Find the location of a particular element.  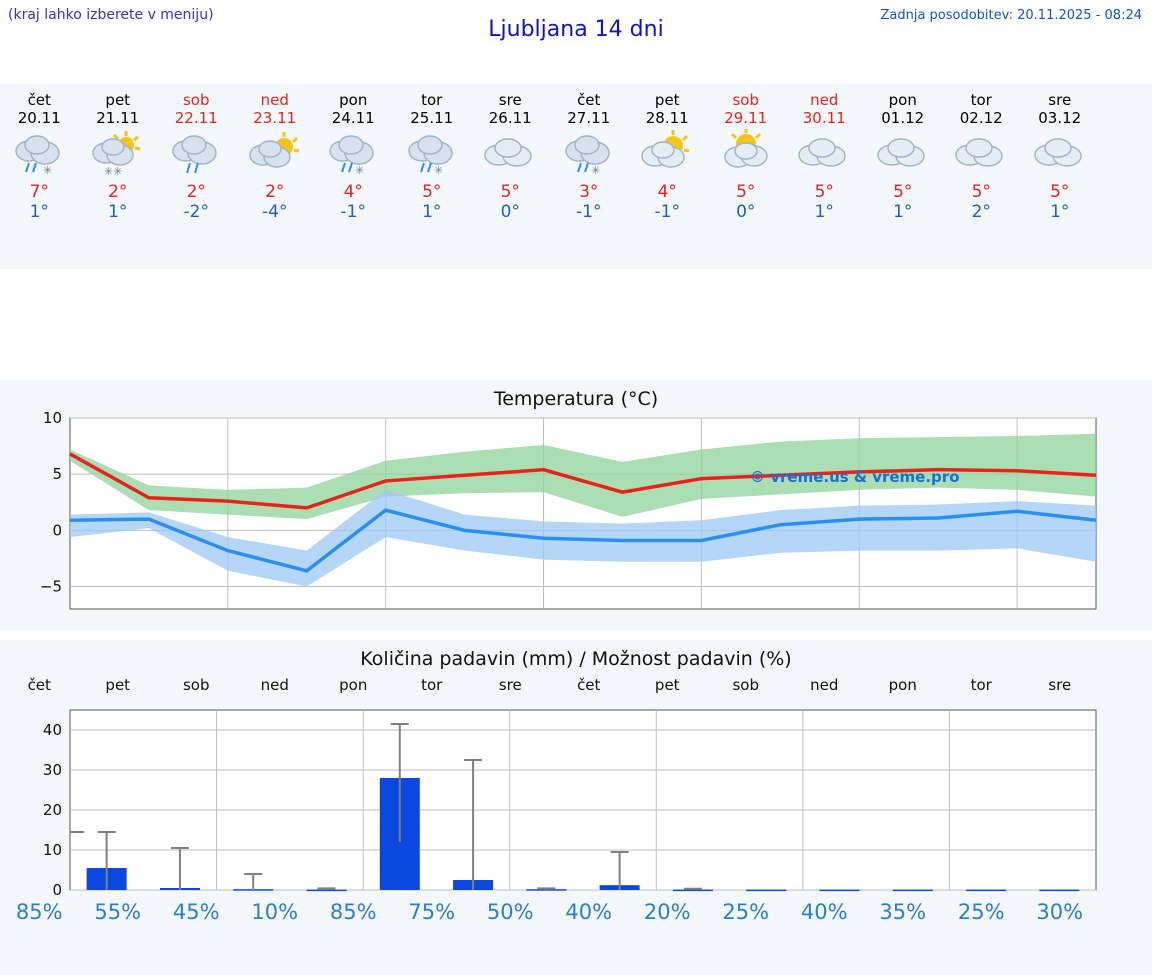

day-column: tor 02.12 5° 2° is located at coordinates (981, 176).